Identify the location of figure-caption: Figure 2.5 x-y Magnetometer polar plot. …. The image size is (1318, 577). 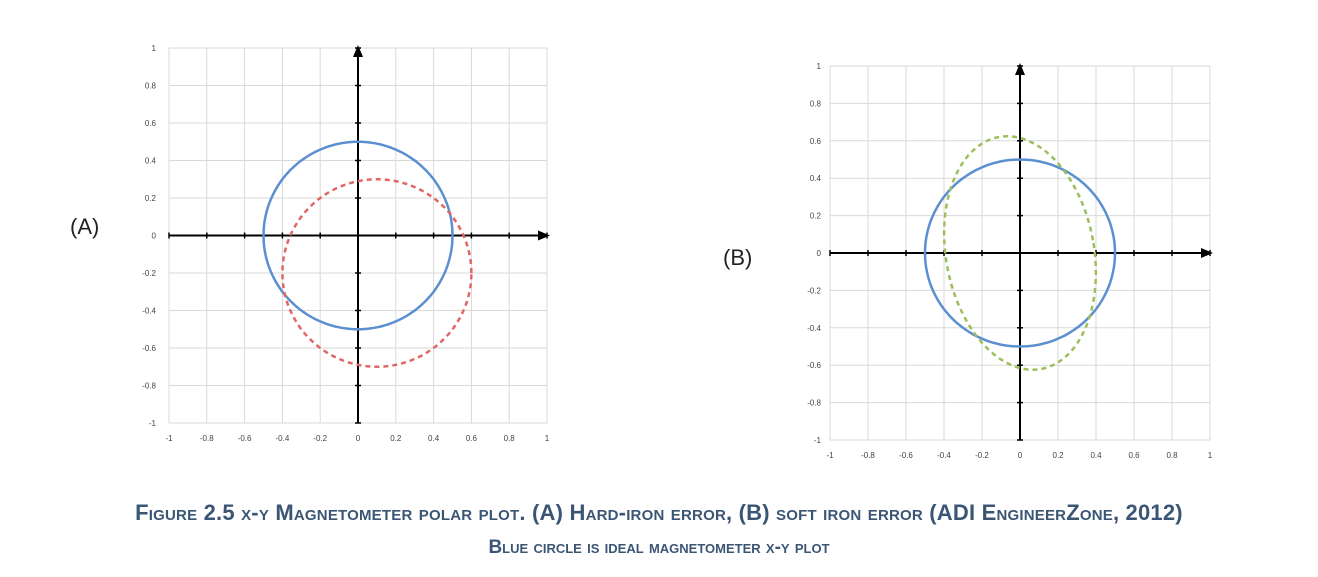
(659, 512).